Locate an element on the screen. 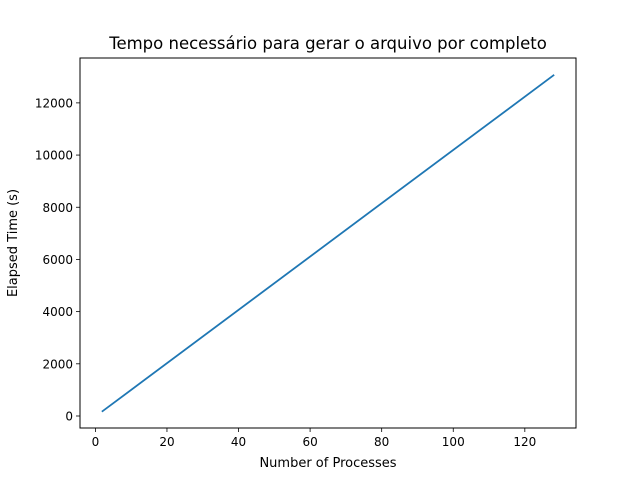  y-axis-ticks: 0 2000 4000 6000 8000 10000 12000 is located at coordinates (57, 259).